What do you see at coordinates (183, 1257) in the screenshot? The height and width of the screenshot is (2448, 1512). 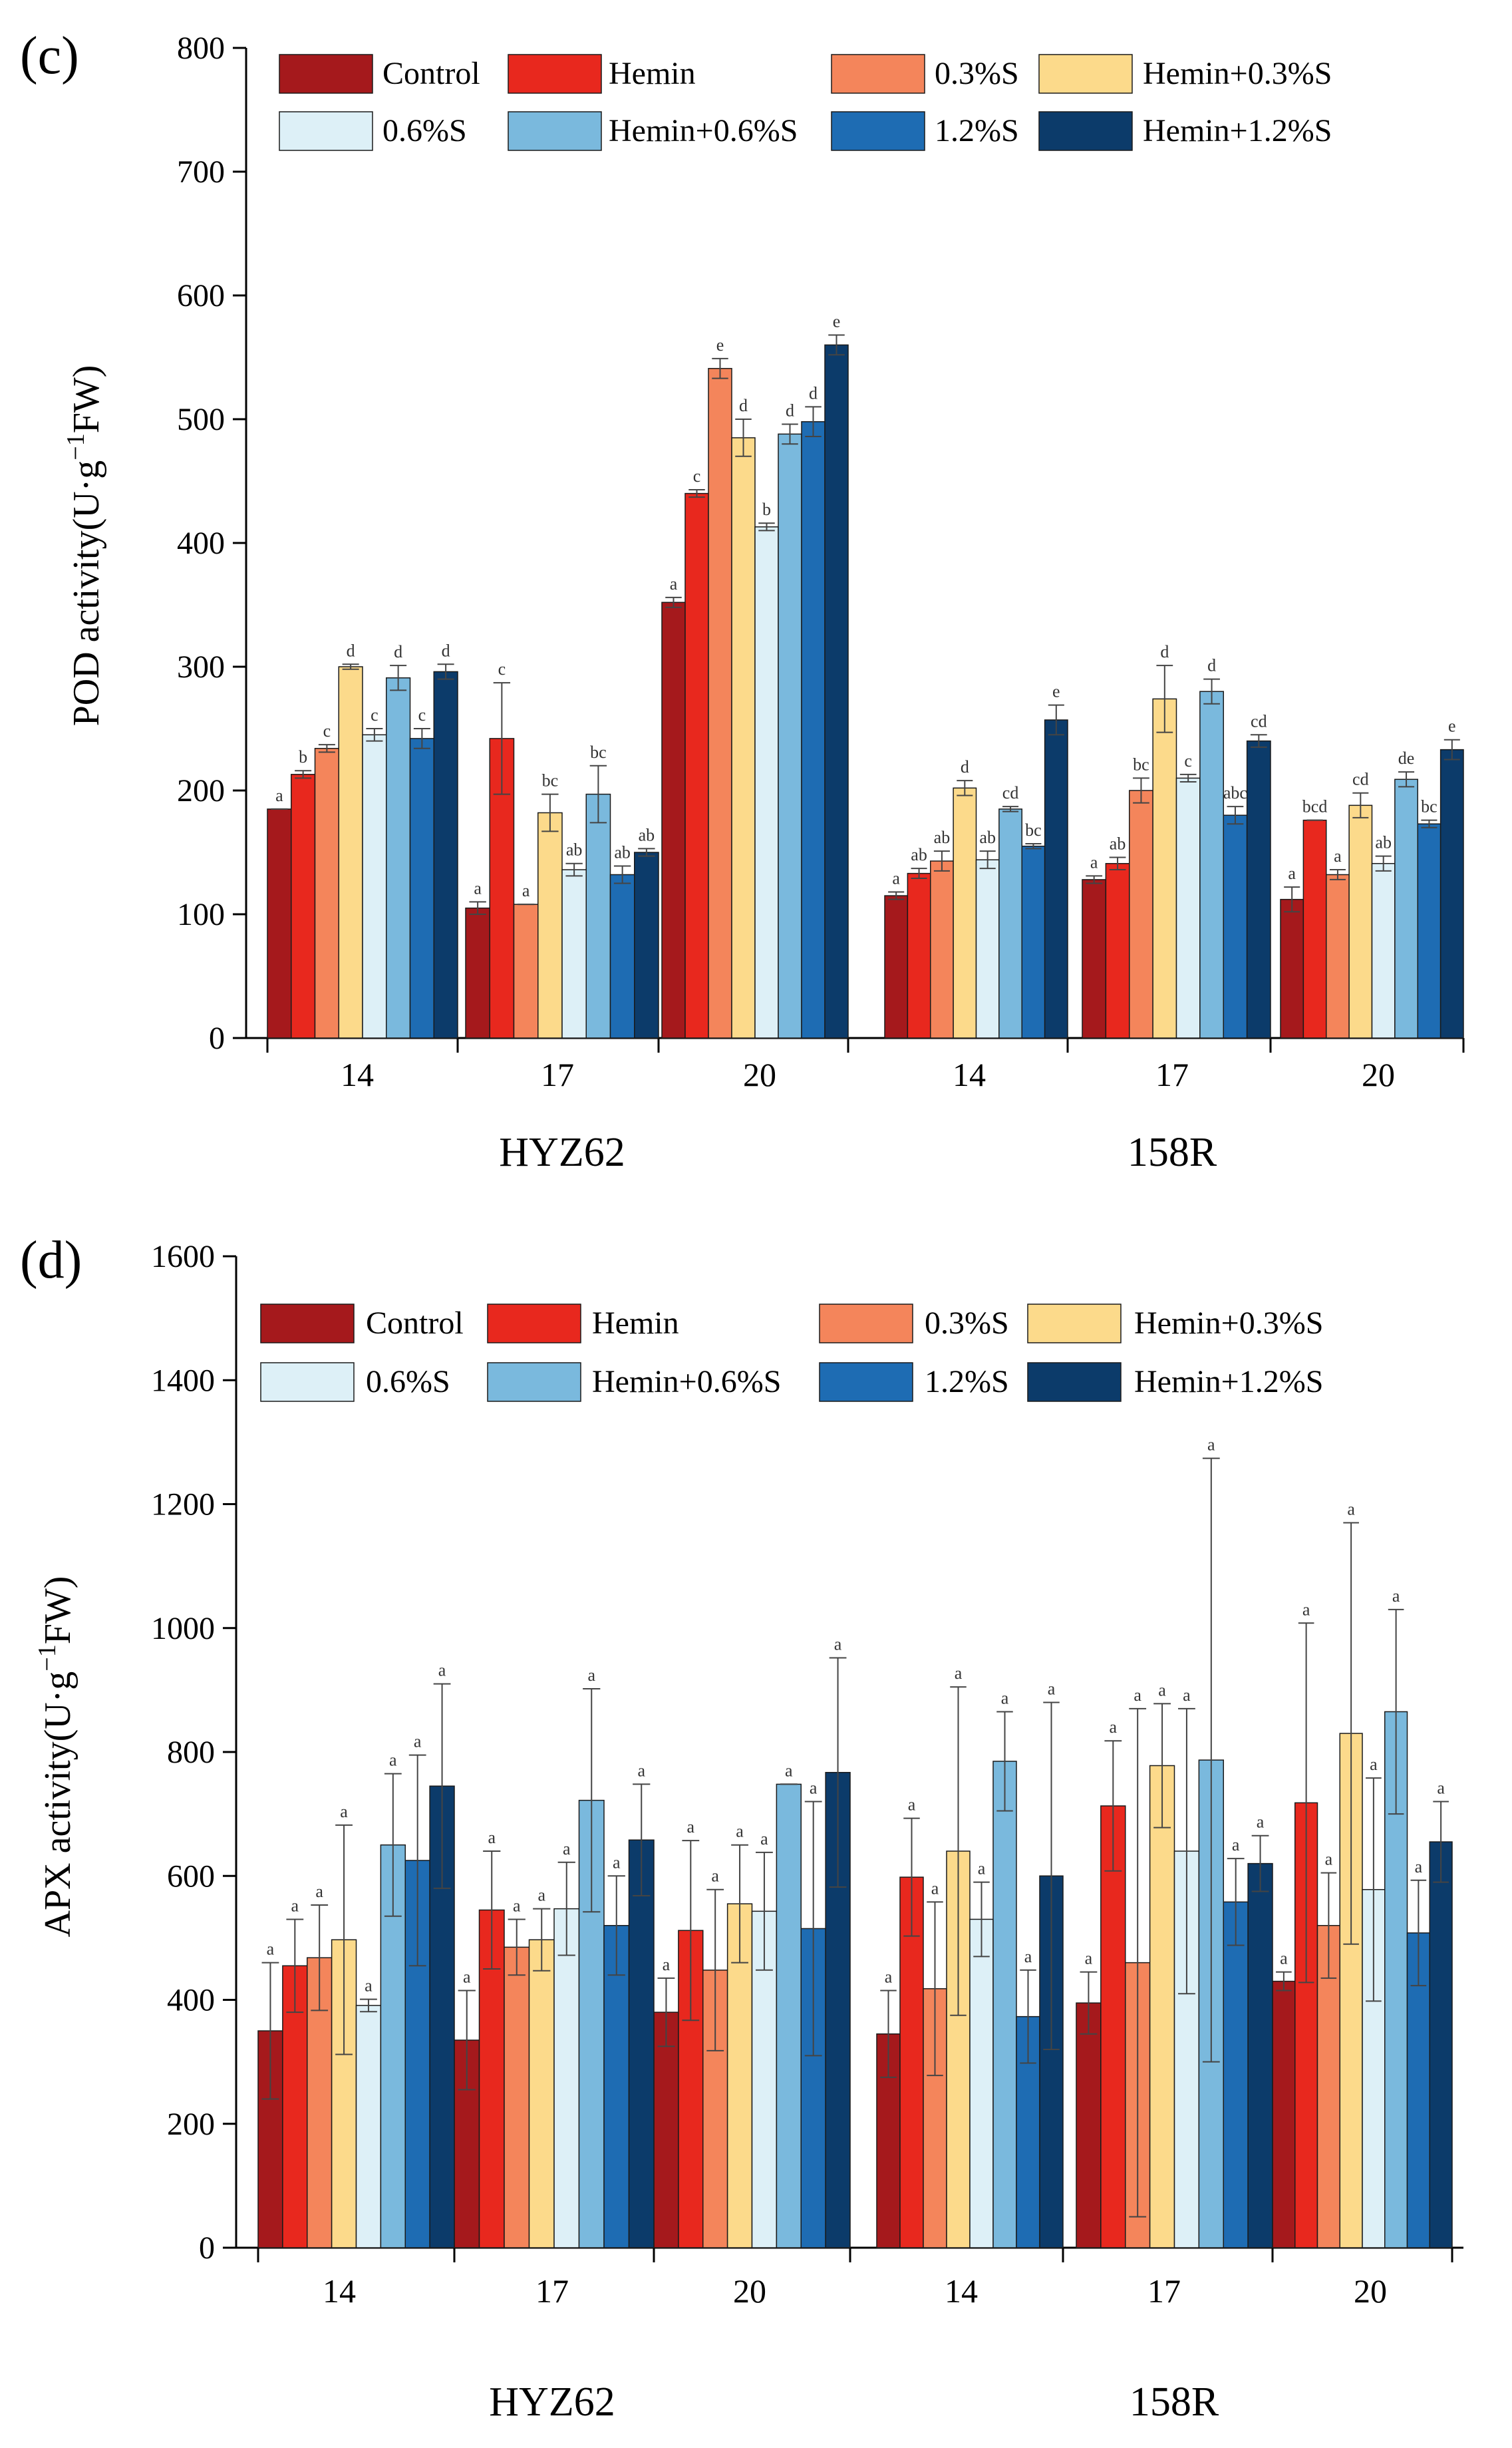 I see `y-tick-label: 1600` at bounding box center [183, 1257].